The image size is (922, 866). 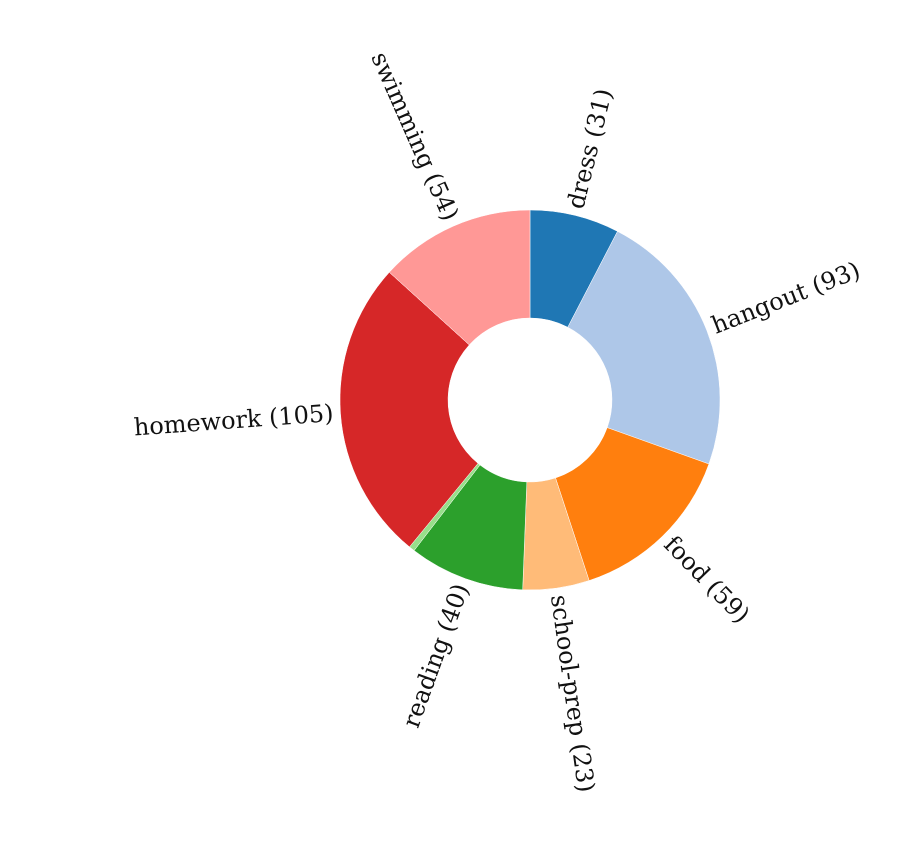 I want to click on slice-homework, so click(x=409, y=409).